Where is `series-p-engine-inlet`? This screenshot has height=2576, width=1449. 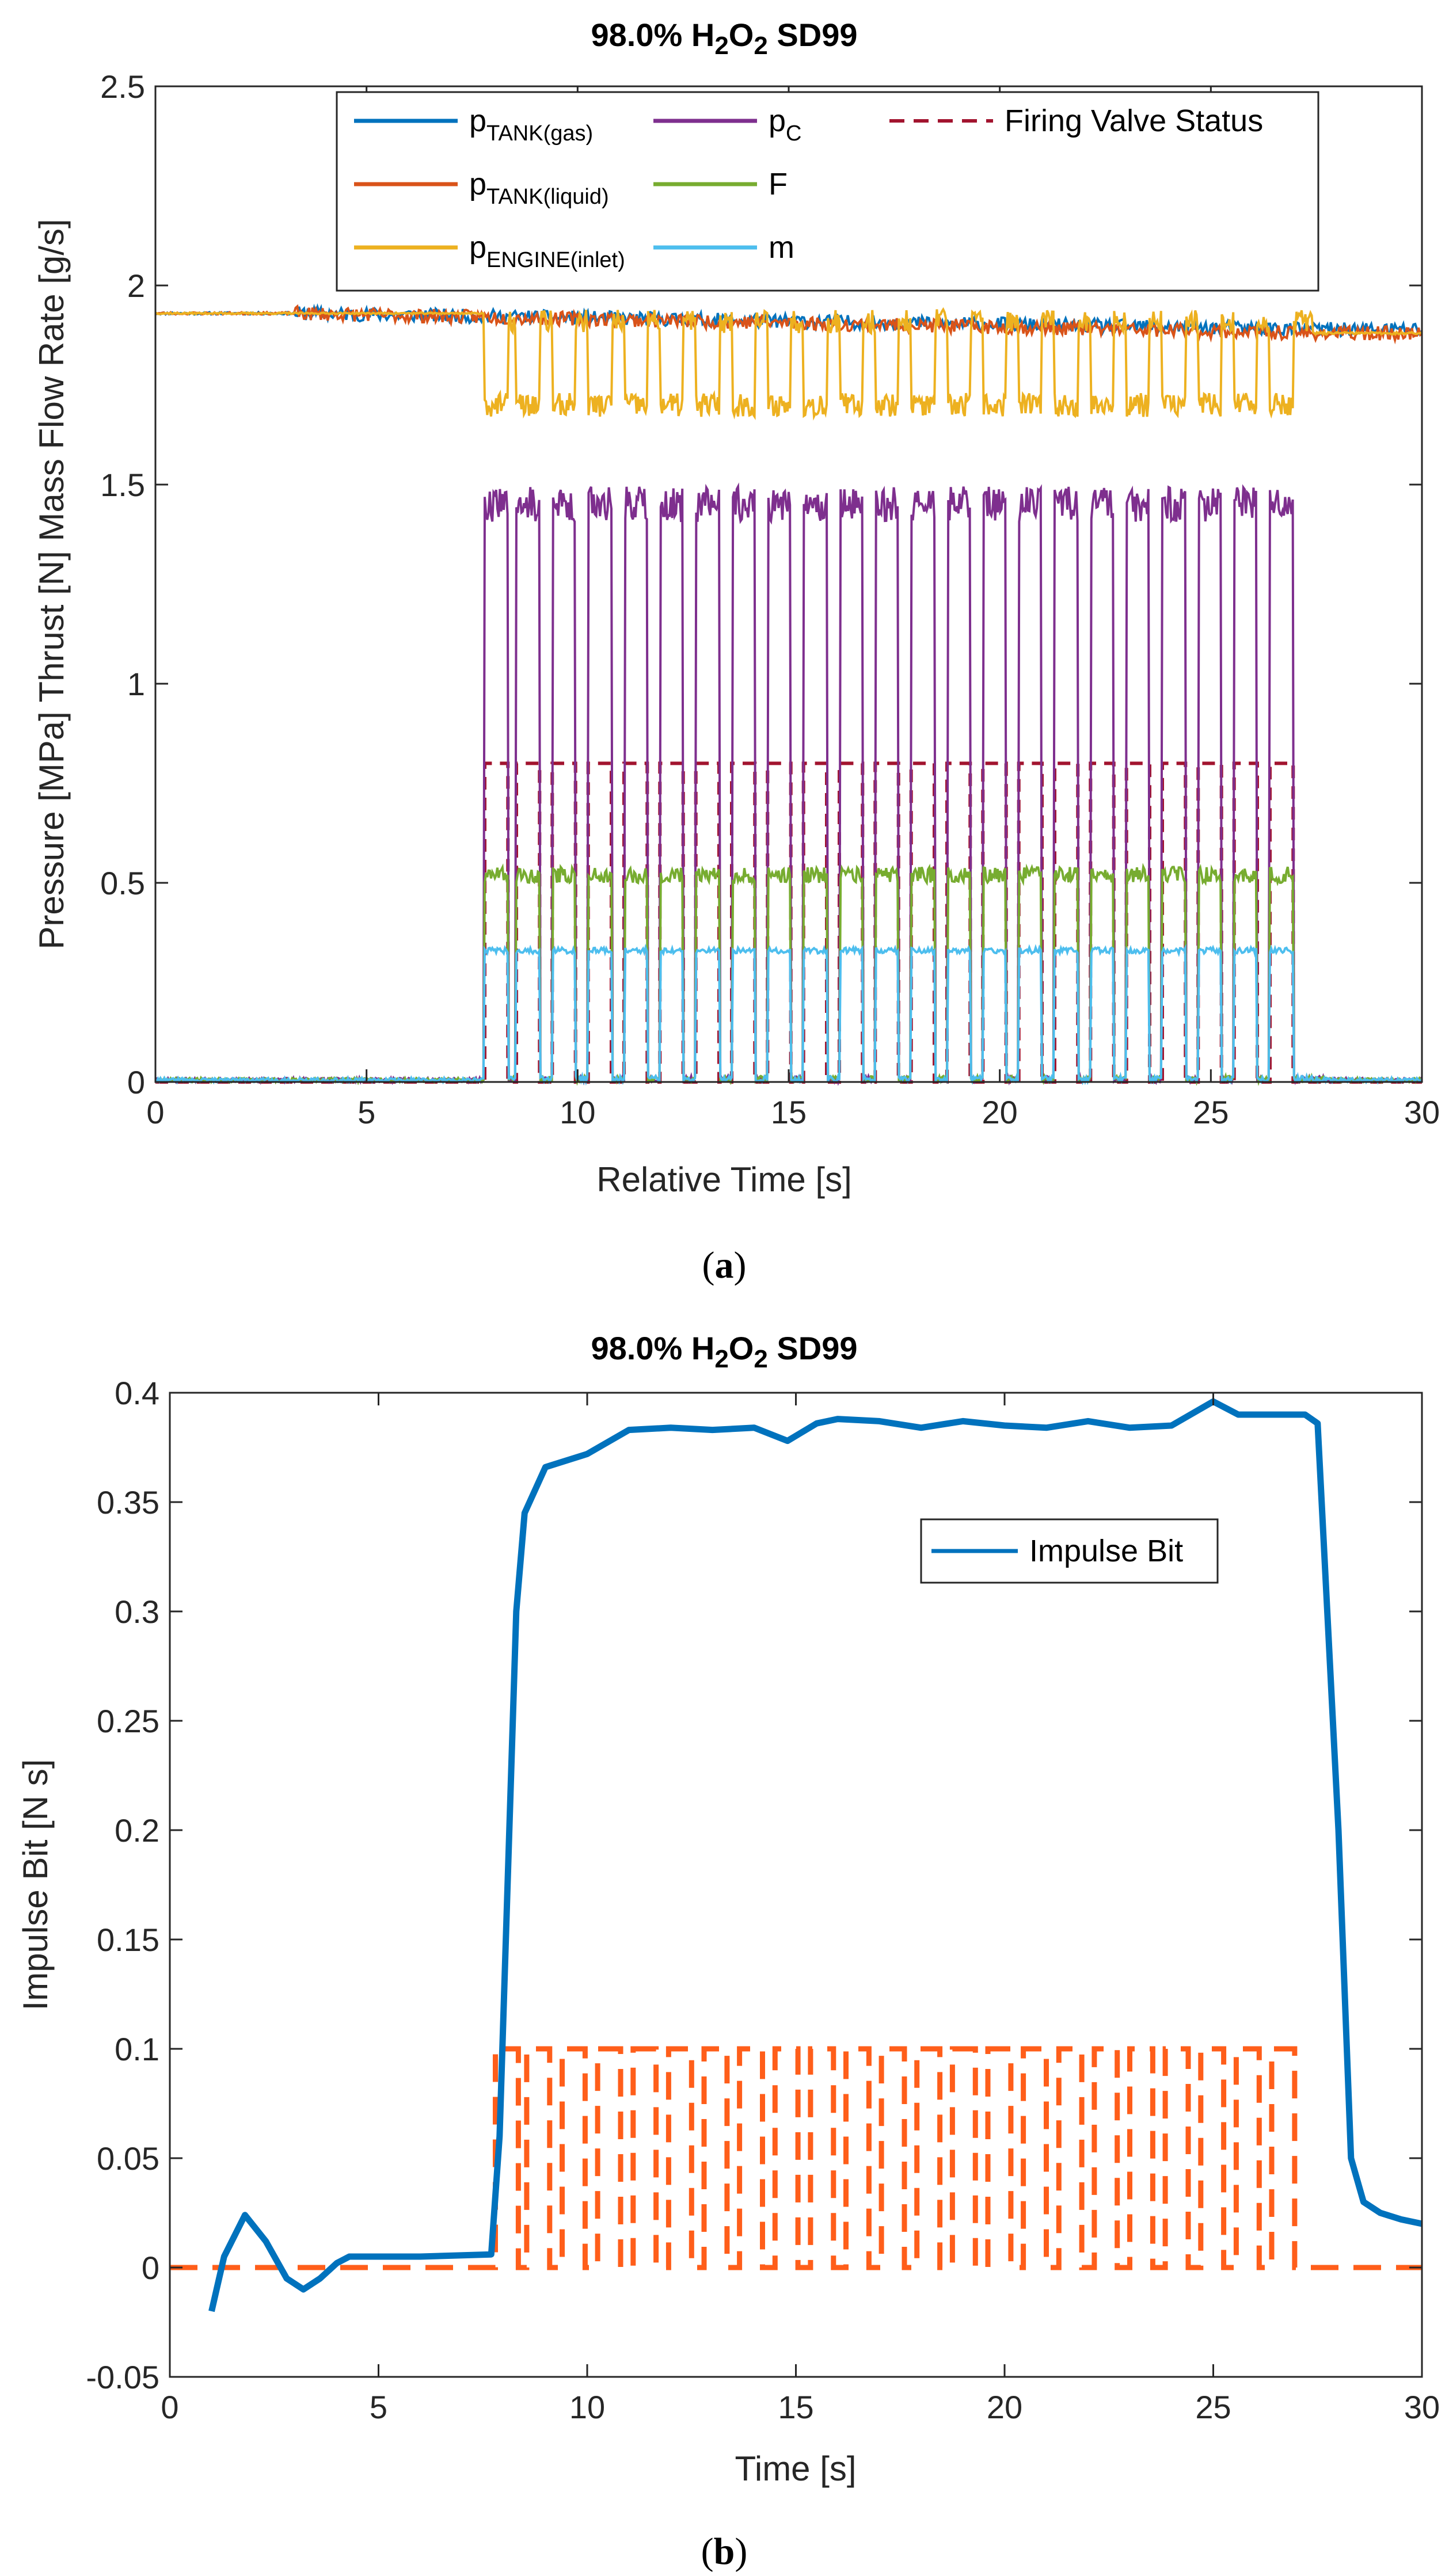 series-p-engine-inlet is located at coordinates (789, 364).